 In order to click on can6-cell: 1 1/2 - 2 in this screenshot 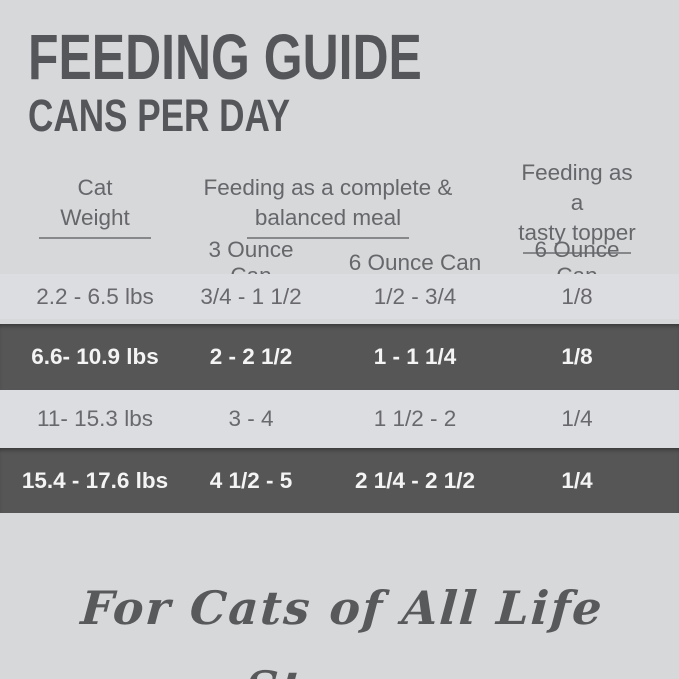, I will do `click(415, 418)`.